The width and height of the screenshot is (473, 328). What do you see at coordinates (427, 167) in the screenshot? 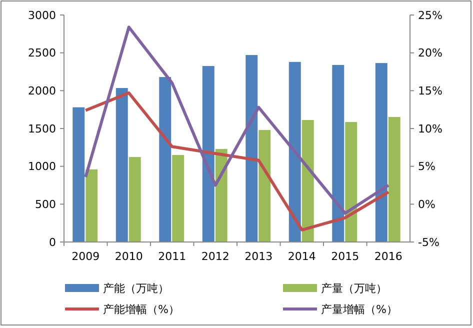
I see `y2-tick-label: 5%` at bounding box center [427, 167].